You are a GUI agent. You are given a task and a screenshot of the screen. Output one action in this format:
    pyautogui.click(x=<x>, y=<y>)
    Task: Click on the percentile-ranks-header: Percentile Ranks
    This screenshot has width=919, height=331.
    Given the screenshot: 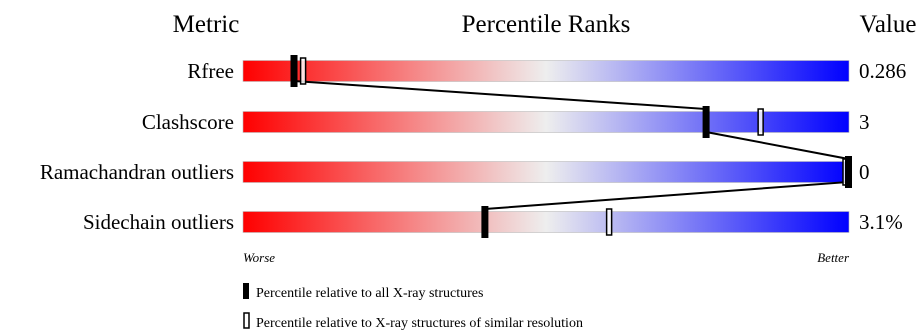 What is the action you would take?
    pyautogui.click(x=546, y=24)
    